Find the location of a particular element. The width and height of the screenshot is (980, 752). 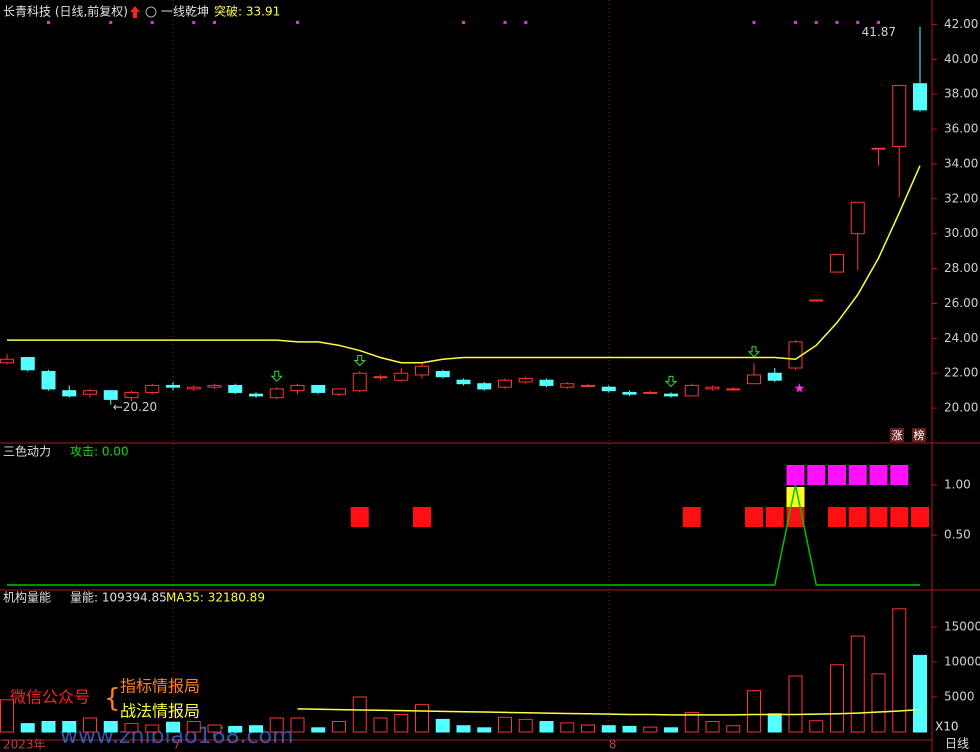

panel-ma-value: MA35: 32180.89 is located at coordinates (215, 598).